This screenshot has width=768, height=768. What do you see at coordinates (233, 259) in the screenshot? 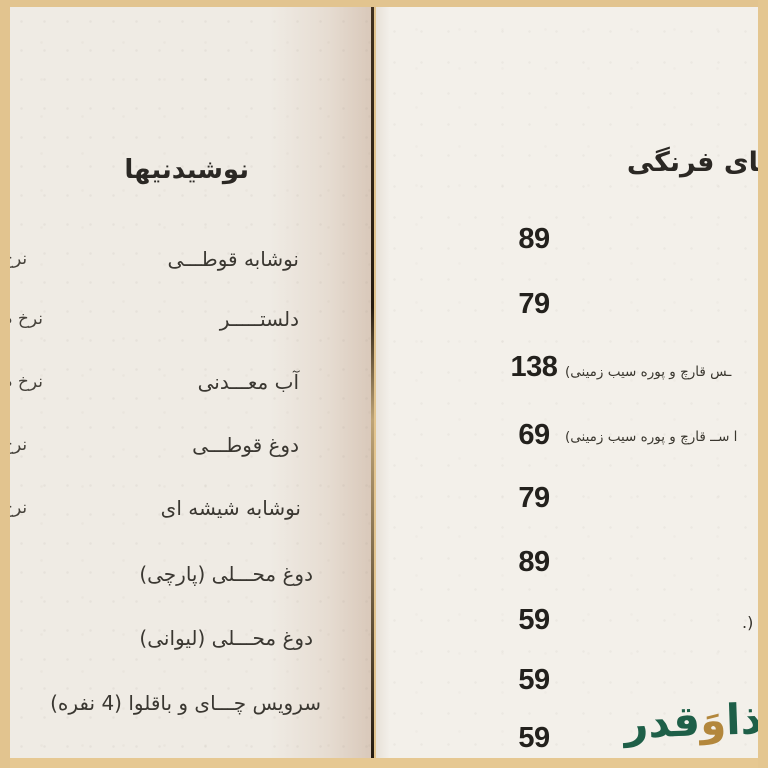
I see `menu-item-canned-soda: نوشابه قوطـــی` at bounding box center [233, 259].